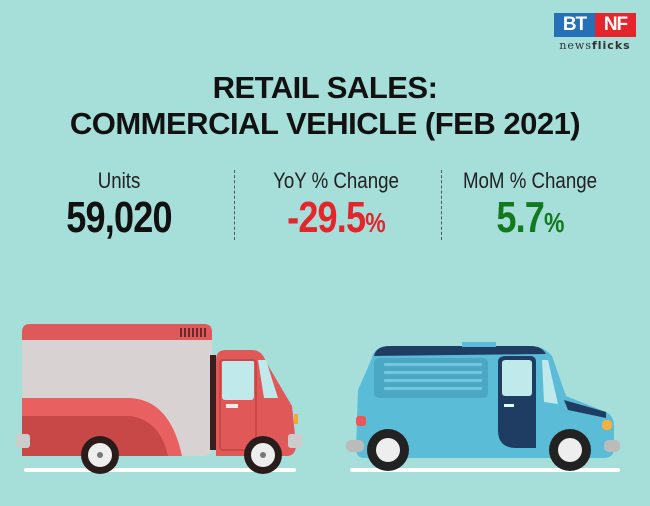  I want to click on title-line-2: COMMERCIAL VEHICLE (FEB 2021), so click(325, 123).